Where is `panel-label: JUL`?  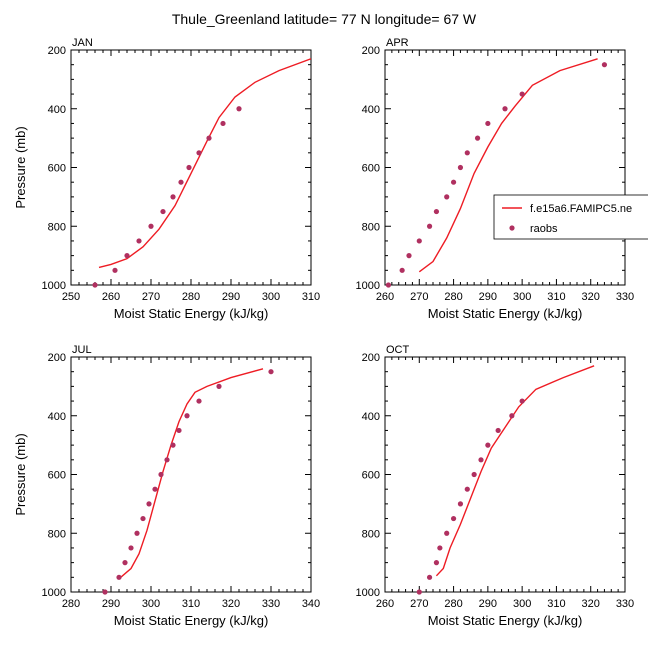 panel-label: JUL is located at coordinates (82, 350).